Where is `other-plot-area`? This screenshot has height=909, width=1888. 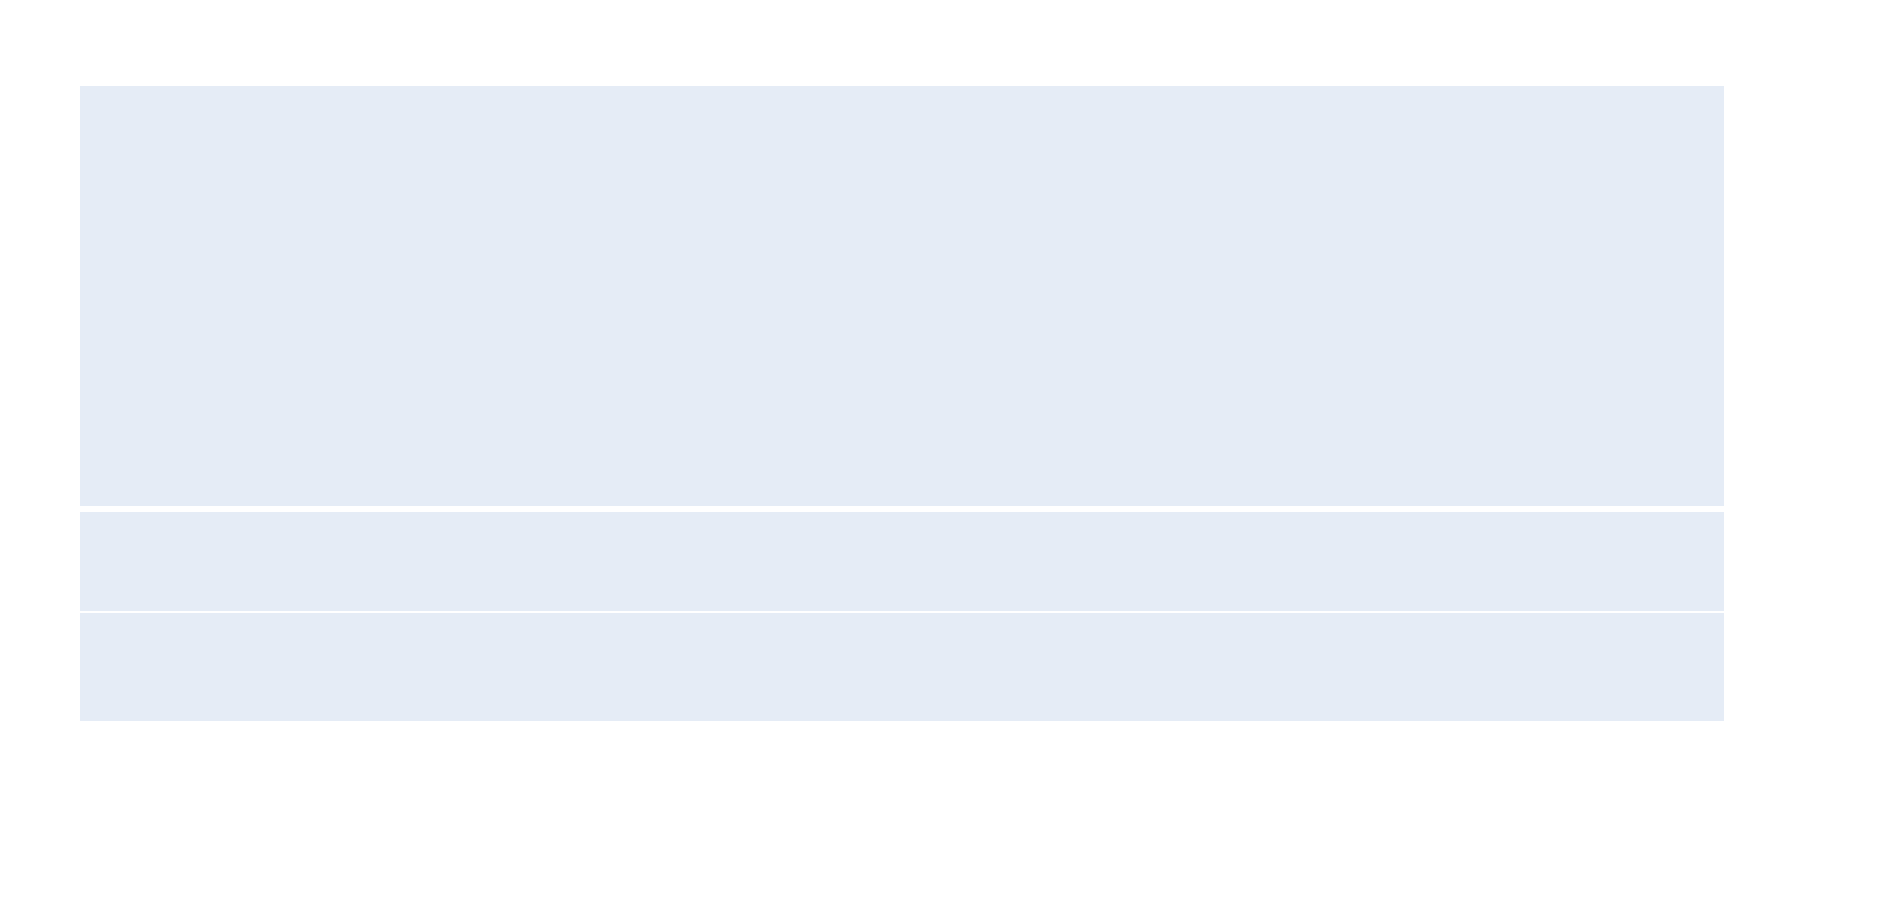 other-plot-area is located at coordinates (902, 667).